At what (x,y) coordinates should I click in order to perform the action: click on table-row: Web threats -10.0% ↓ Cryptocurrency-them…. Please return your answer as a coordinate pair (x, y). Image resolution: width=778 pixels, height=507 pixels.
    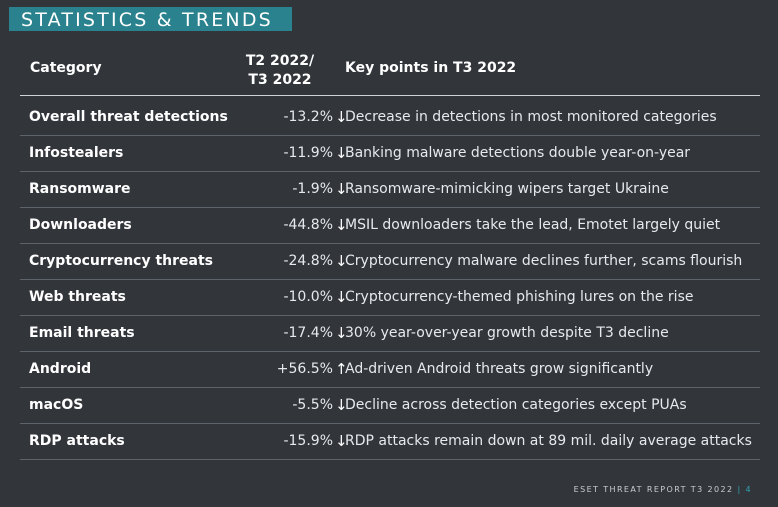
    Looking at the image, I should click on (390, 298).